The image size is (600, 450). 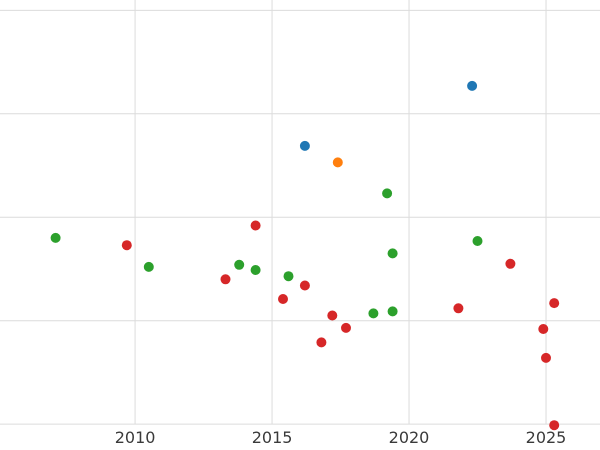 I want to click on x-tick-label: 2010, so click(x=135, y=437).